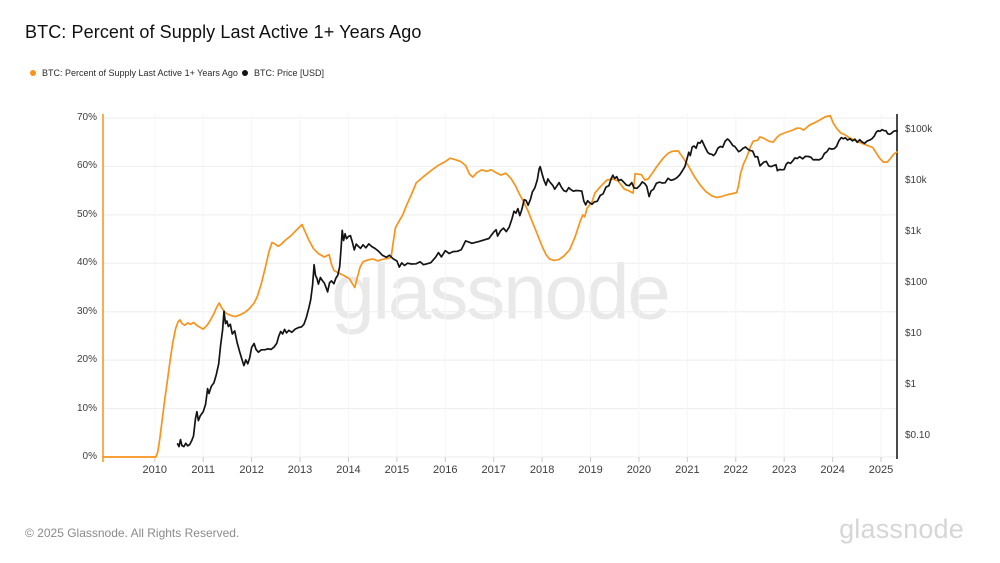 The width and height of the screenshot is (1000, 563). I want to click on right-axis-label-$0.10: $0.10, so click(918, 435).